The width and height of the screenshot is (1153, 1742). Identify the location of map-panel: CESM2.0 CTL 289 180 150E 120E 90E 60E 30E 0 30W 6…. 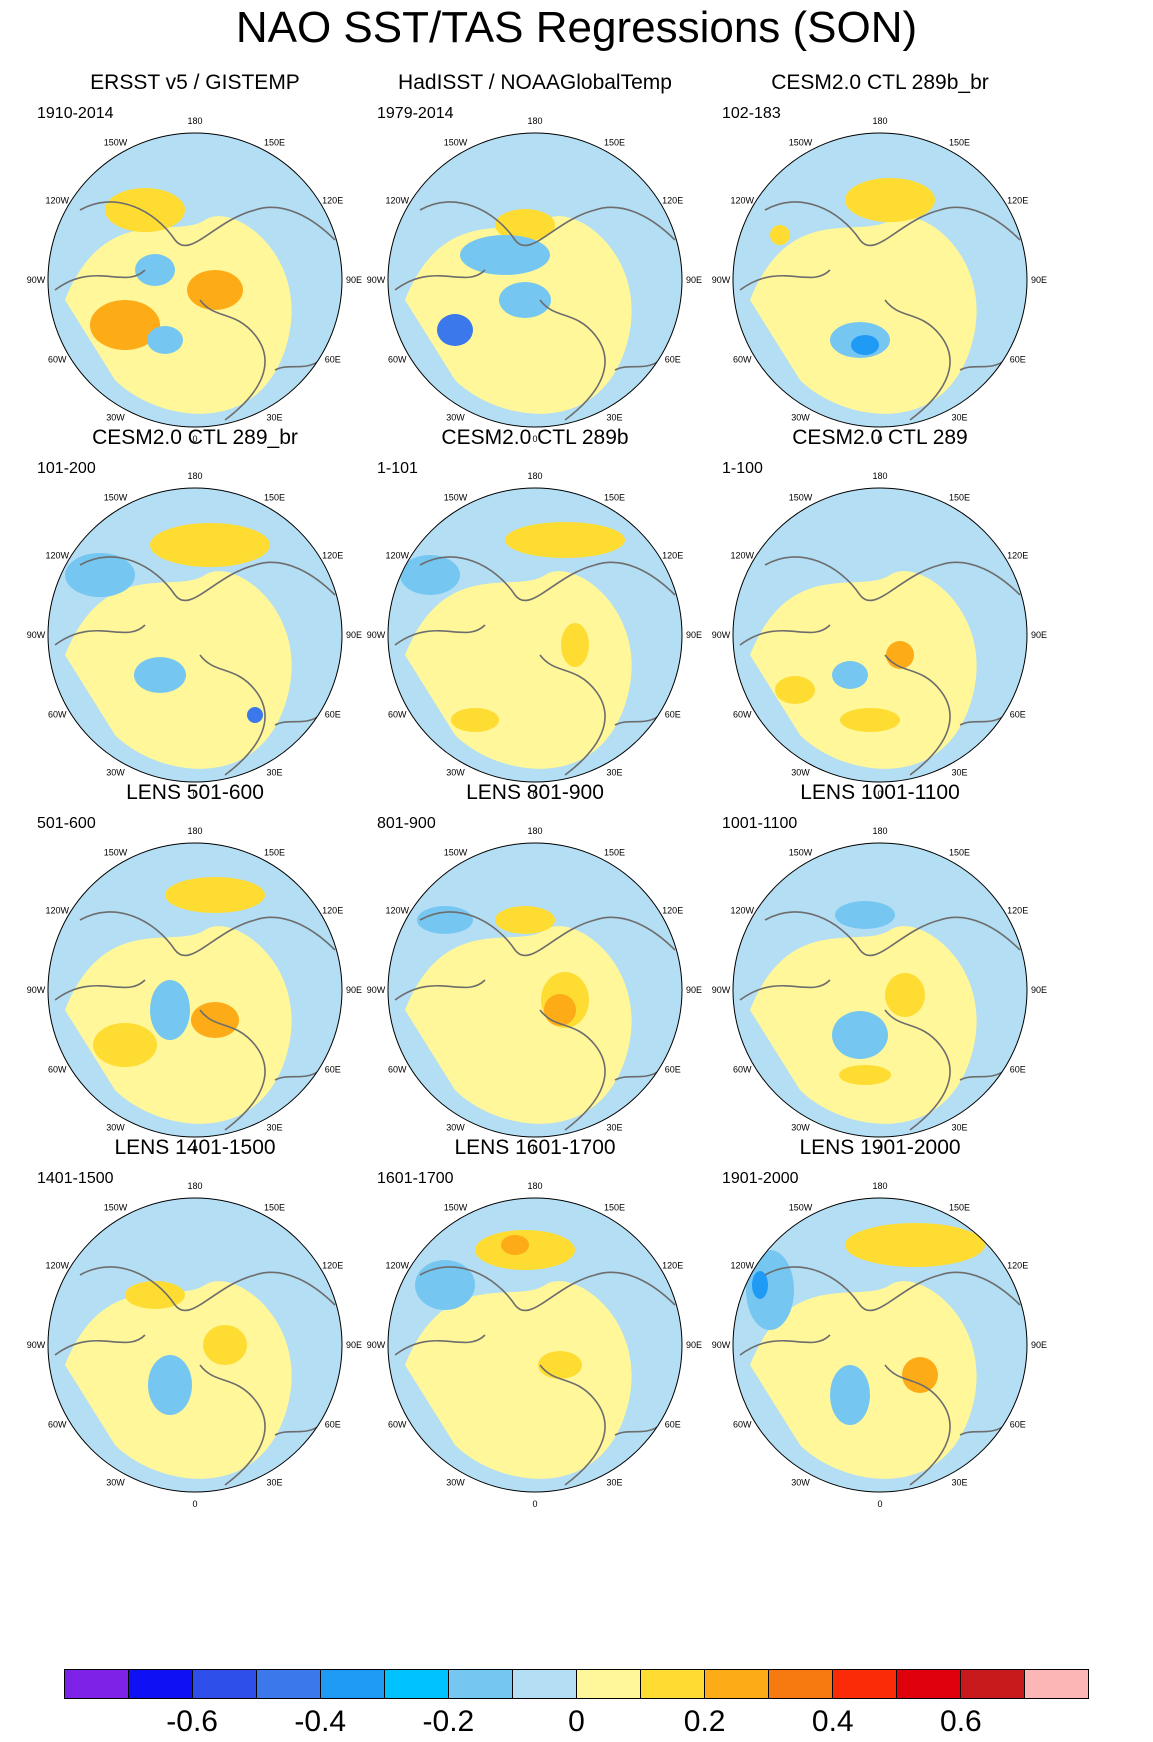
(880, 622).